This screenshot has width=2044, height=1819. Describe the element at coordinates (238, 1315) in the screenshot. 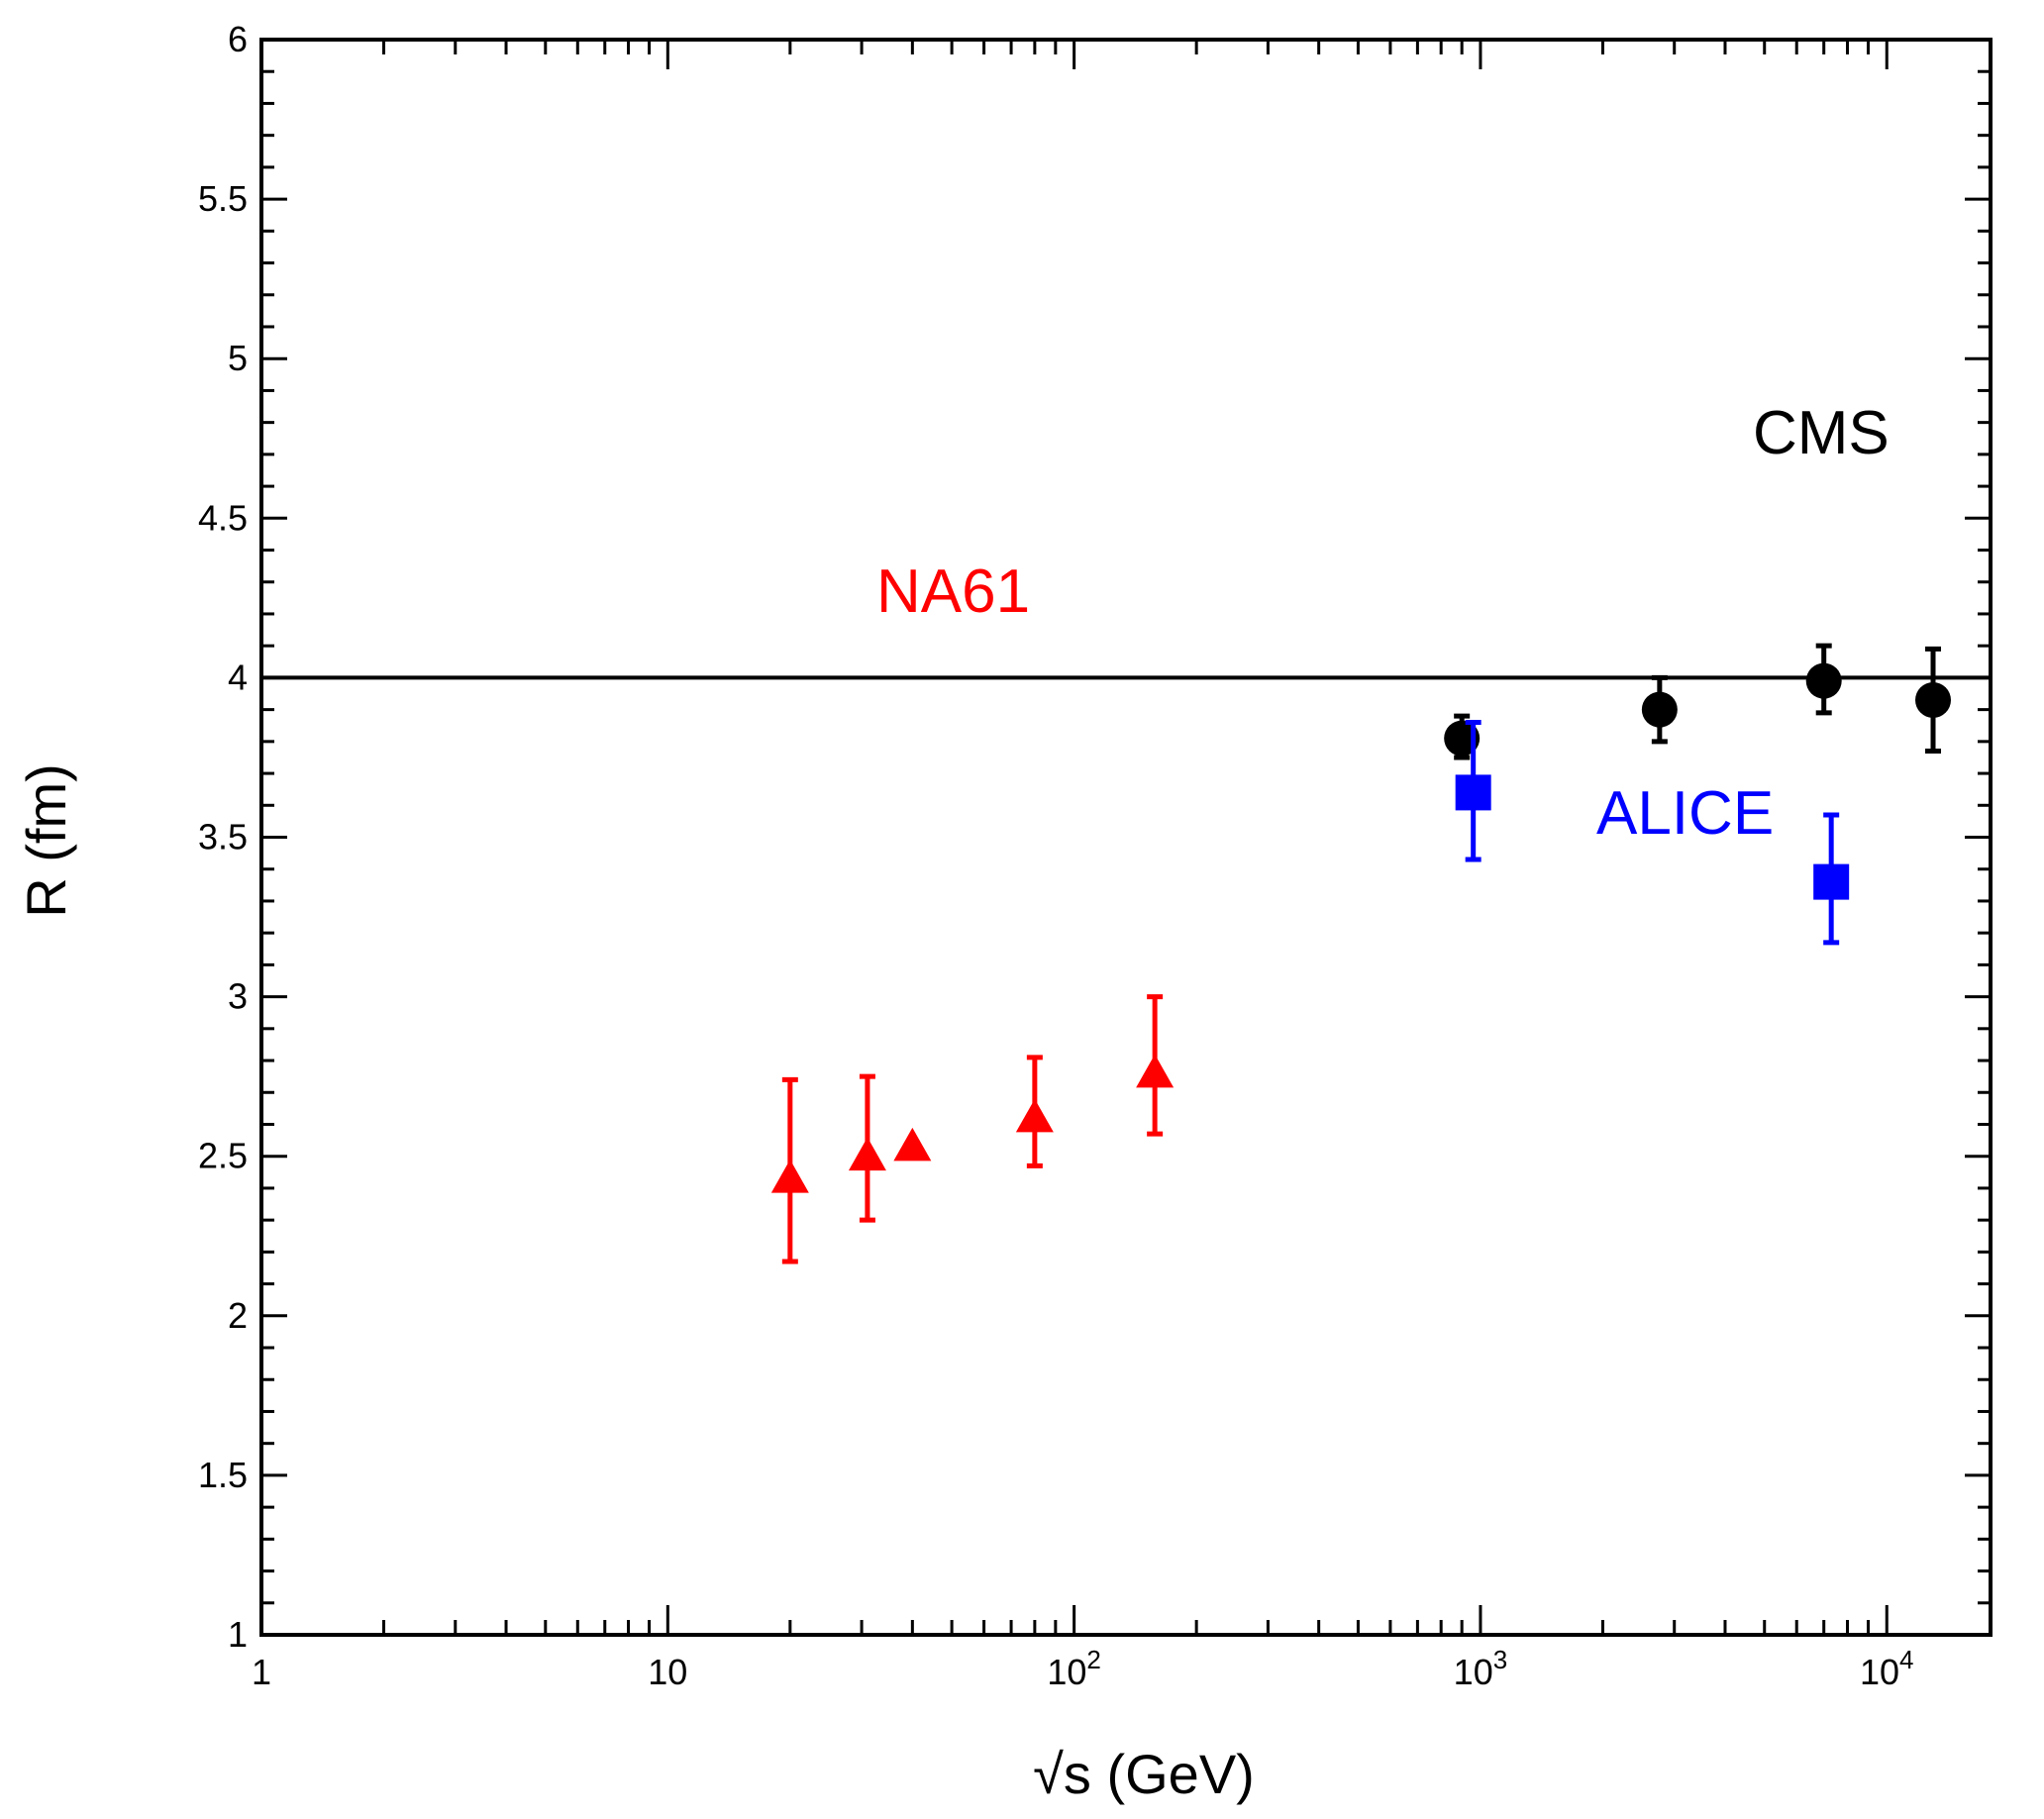

I see `y-tick-label: 2` at that location.